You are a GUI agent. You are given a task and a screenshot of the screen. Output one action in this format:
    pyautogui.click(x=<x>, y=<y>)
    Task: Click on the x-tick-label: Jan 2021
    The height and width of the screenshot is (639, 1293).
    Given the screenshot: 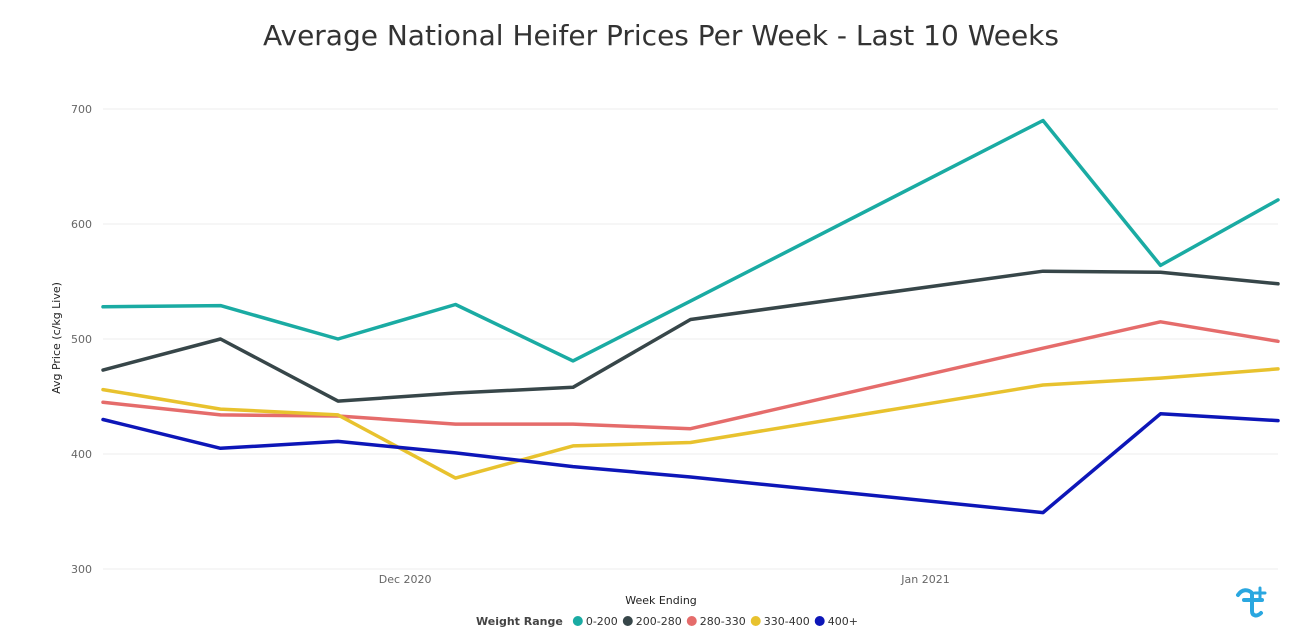 What is the action you would take?
    pyautogui.click(x=924, y=579)
    